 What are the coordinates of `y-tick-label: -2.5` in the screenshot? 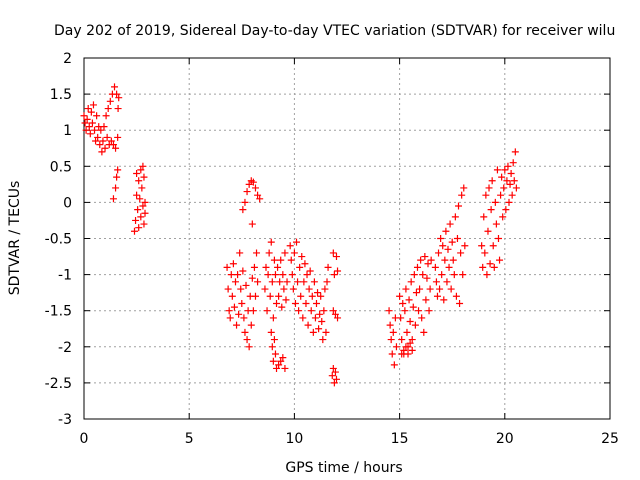 It's located at (58, 384).